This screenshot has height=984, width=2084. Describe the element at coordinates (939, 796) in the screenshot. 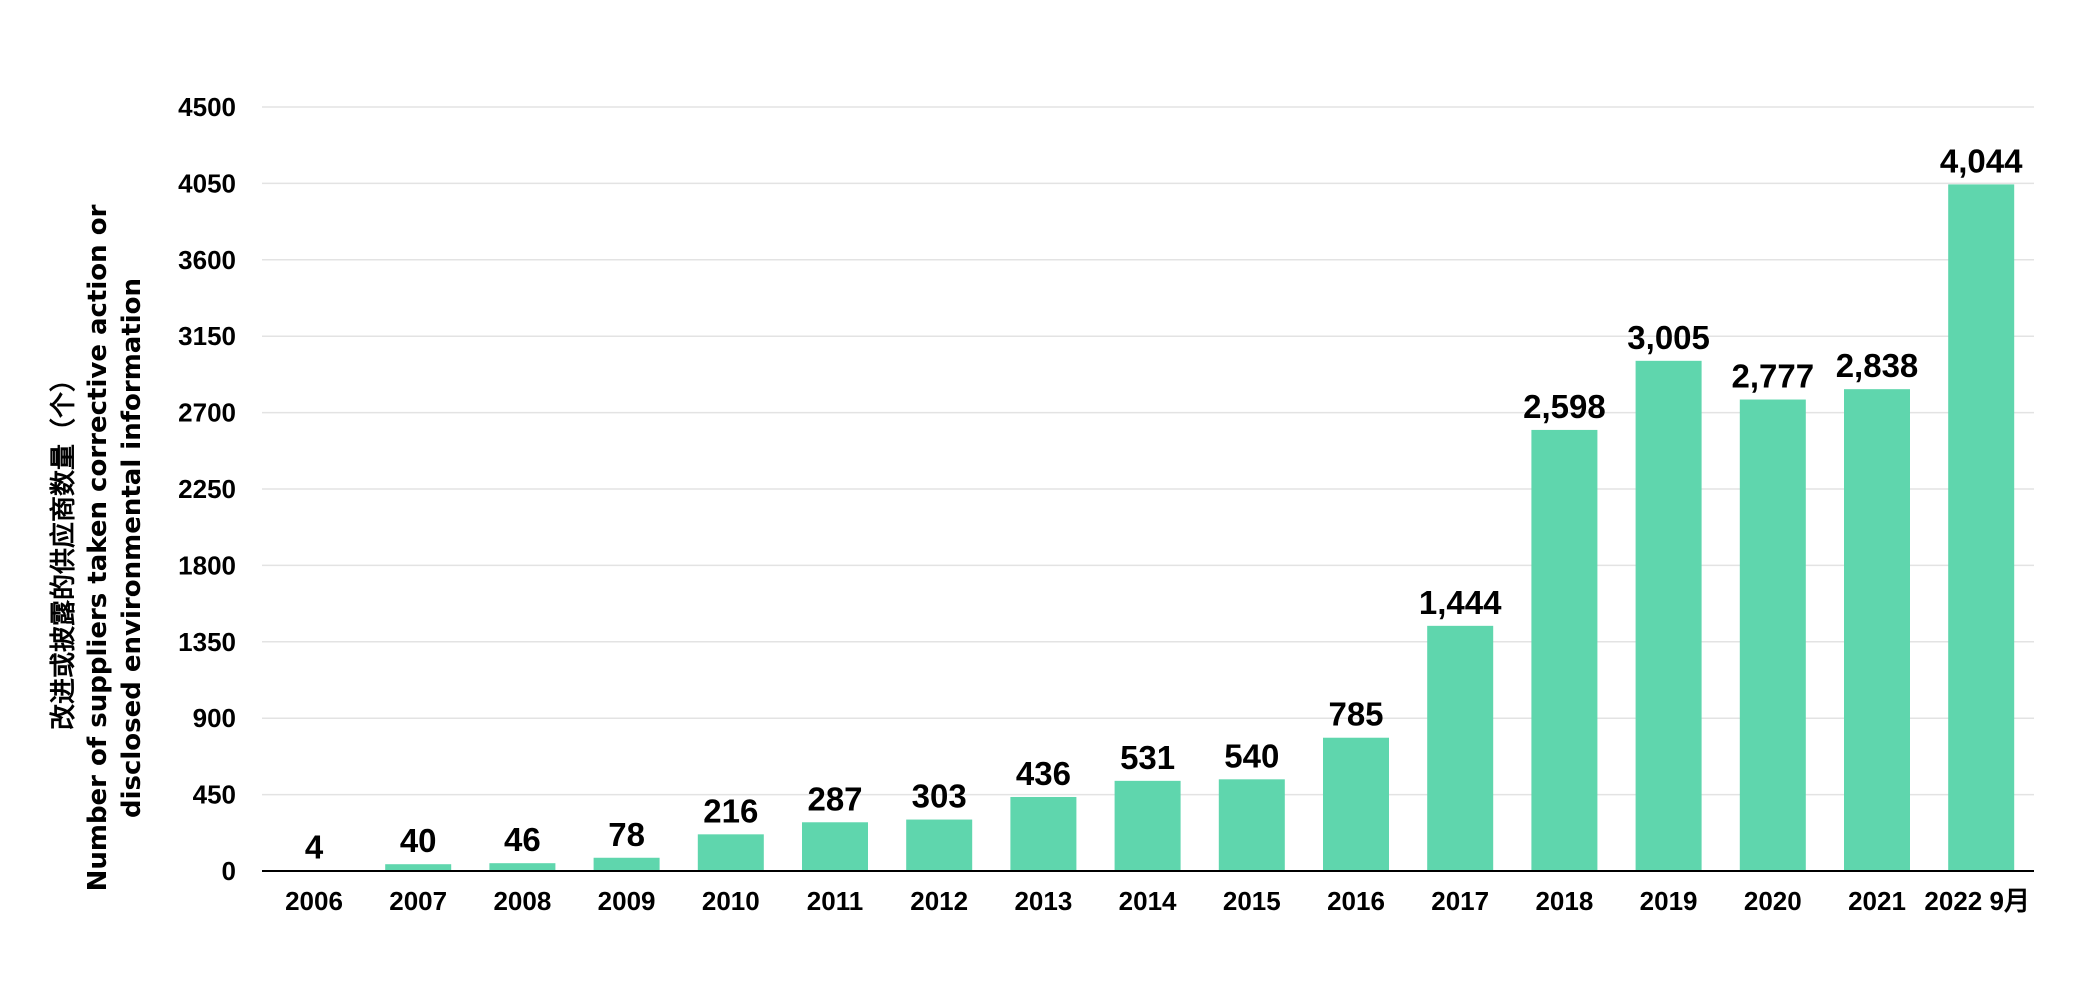

I see `value-label: 303` at that location.